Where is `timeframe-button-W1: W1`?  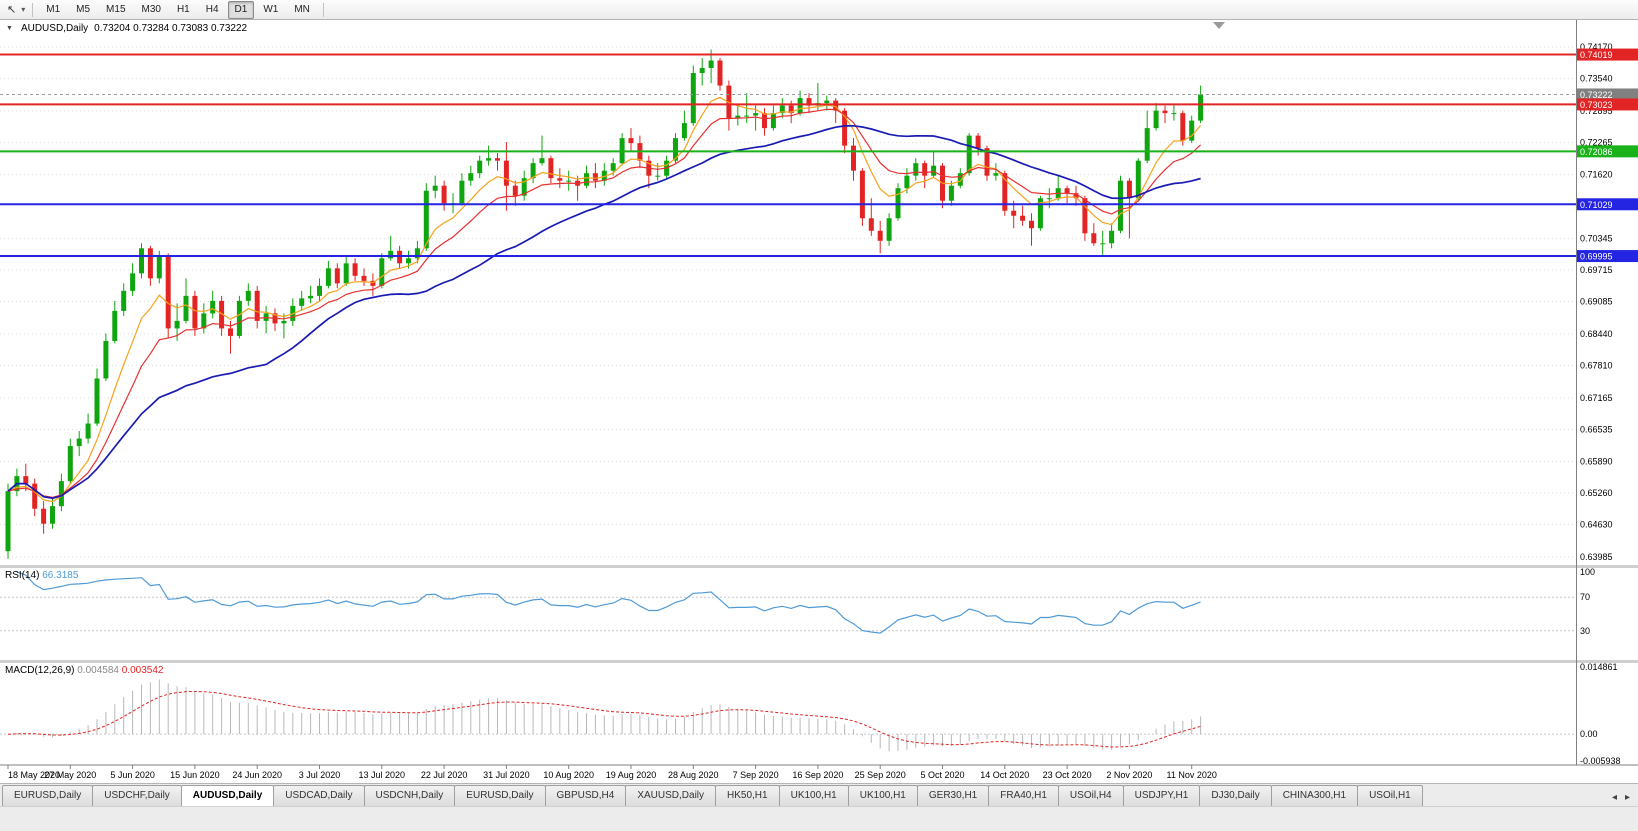
timeframe-button-W1: W1 is located at coordinates (271, 9).